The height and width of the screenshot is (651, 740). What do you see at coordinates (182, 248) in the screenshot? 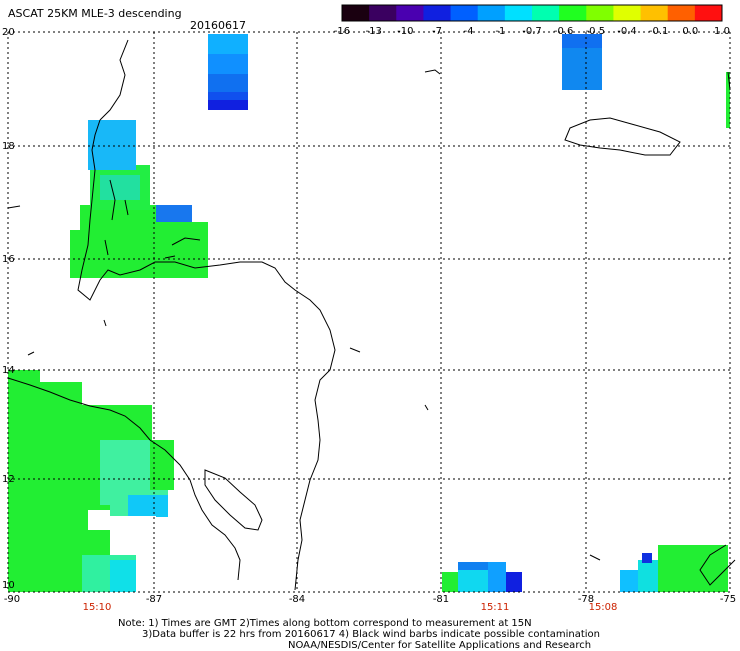
I see `islands-bay` at bounding box center [182, 248].